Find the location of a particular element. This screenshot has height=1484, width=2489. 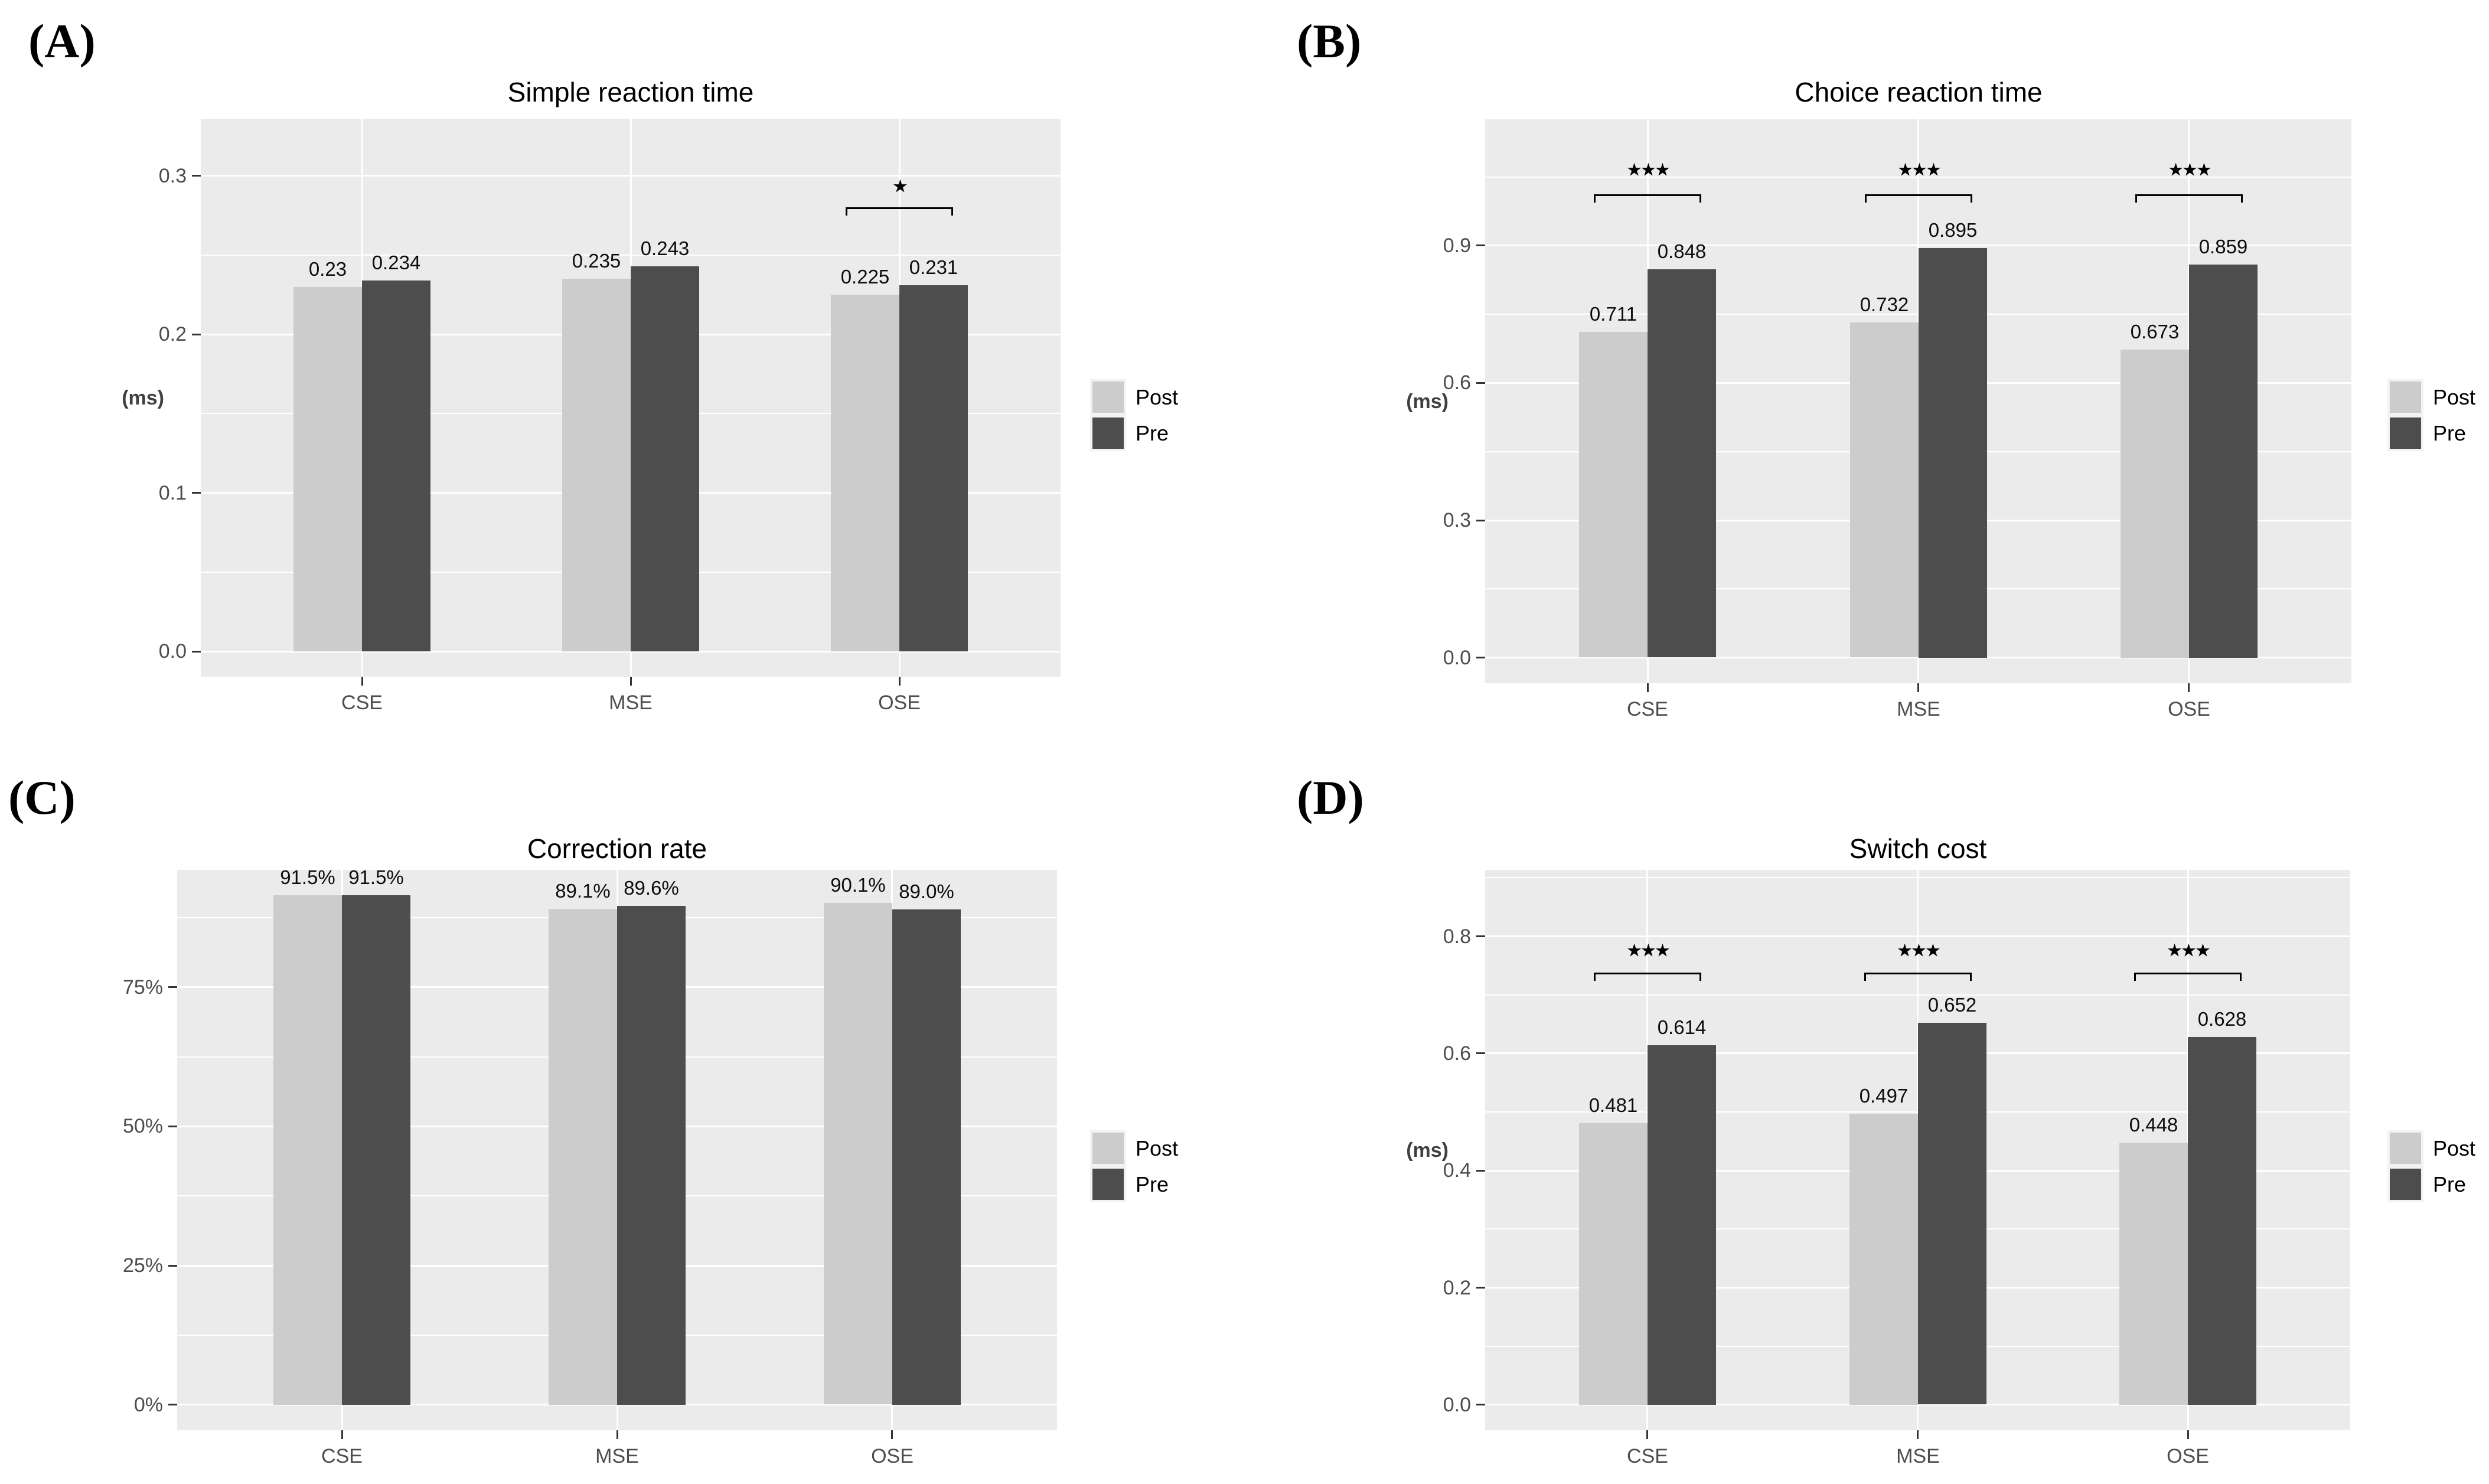

y-axis-tick-label: 0.9 is located at coordinates (1457, 245).